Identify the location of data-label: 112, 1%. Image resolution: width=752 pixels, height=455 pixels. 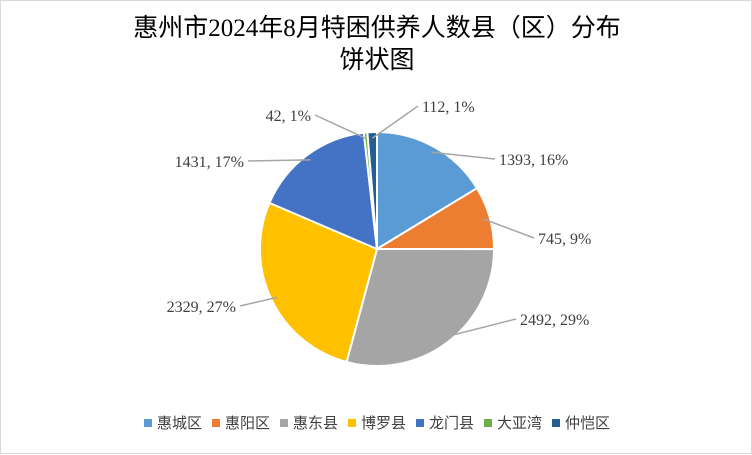
(448, 107).